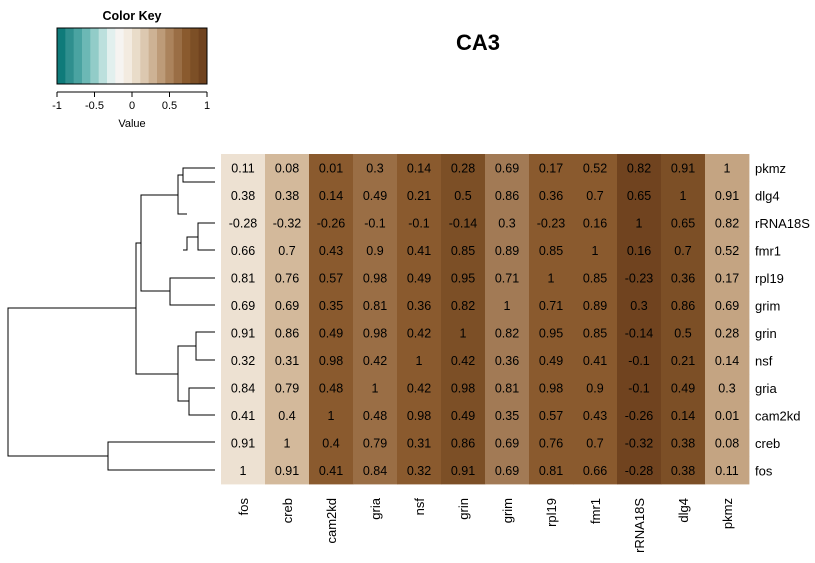 The height and width of the screenshot is (563, 815). Describe the element at coordinates (287, 168) in the screenshot. I see `cell-value-label: 0.08` at that location.